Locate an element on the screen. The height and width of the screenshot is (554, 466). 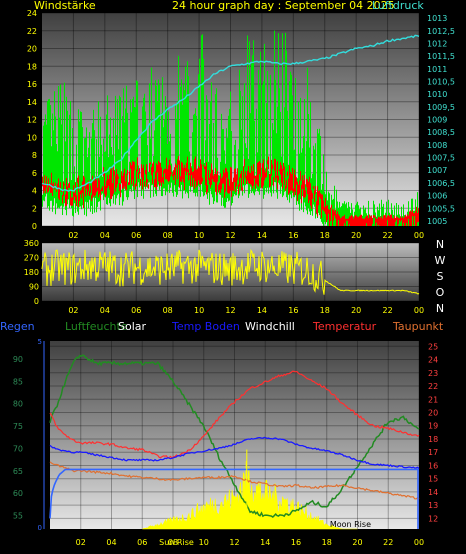
dewpoint-line is located at coordinates (234, 480).